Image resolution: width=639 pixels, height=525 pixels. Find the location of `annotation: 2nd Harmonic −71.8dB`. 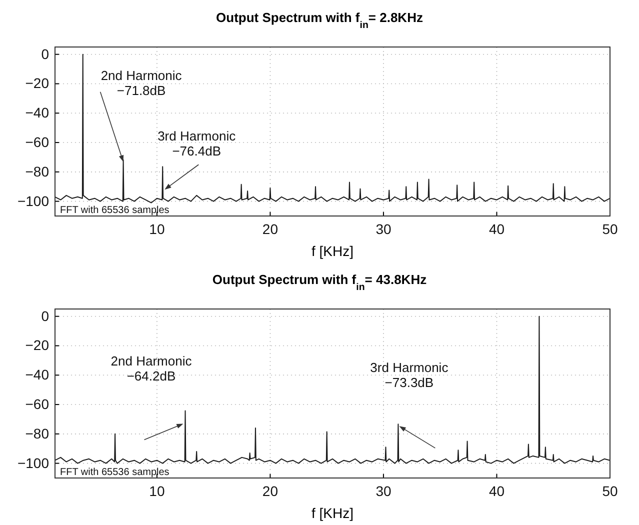

annotation: 2nd Harmonic −71.8dB is located at coordinates (141, 83).